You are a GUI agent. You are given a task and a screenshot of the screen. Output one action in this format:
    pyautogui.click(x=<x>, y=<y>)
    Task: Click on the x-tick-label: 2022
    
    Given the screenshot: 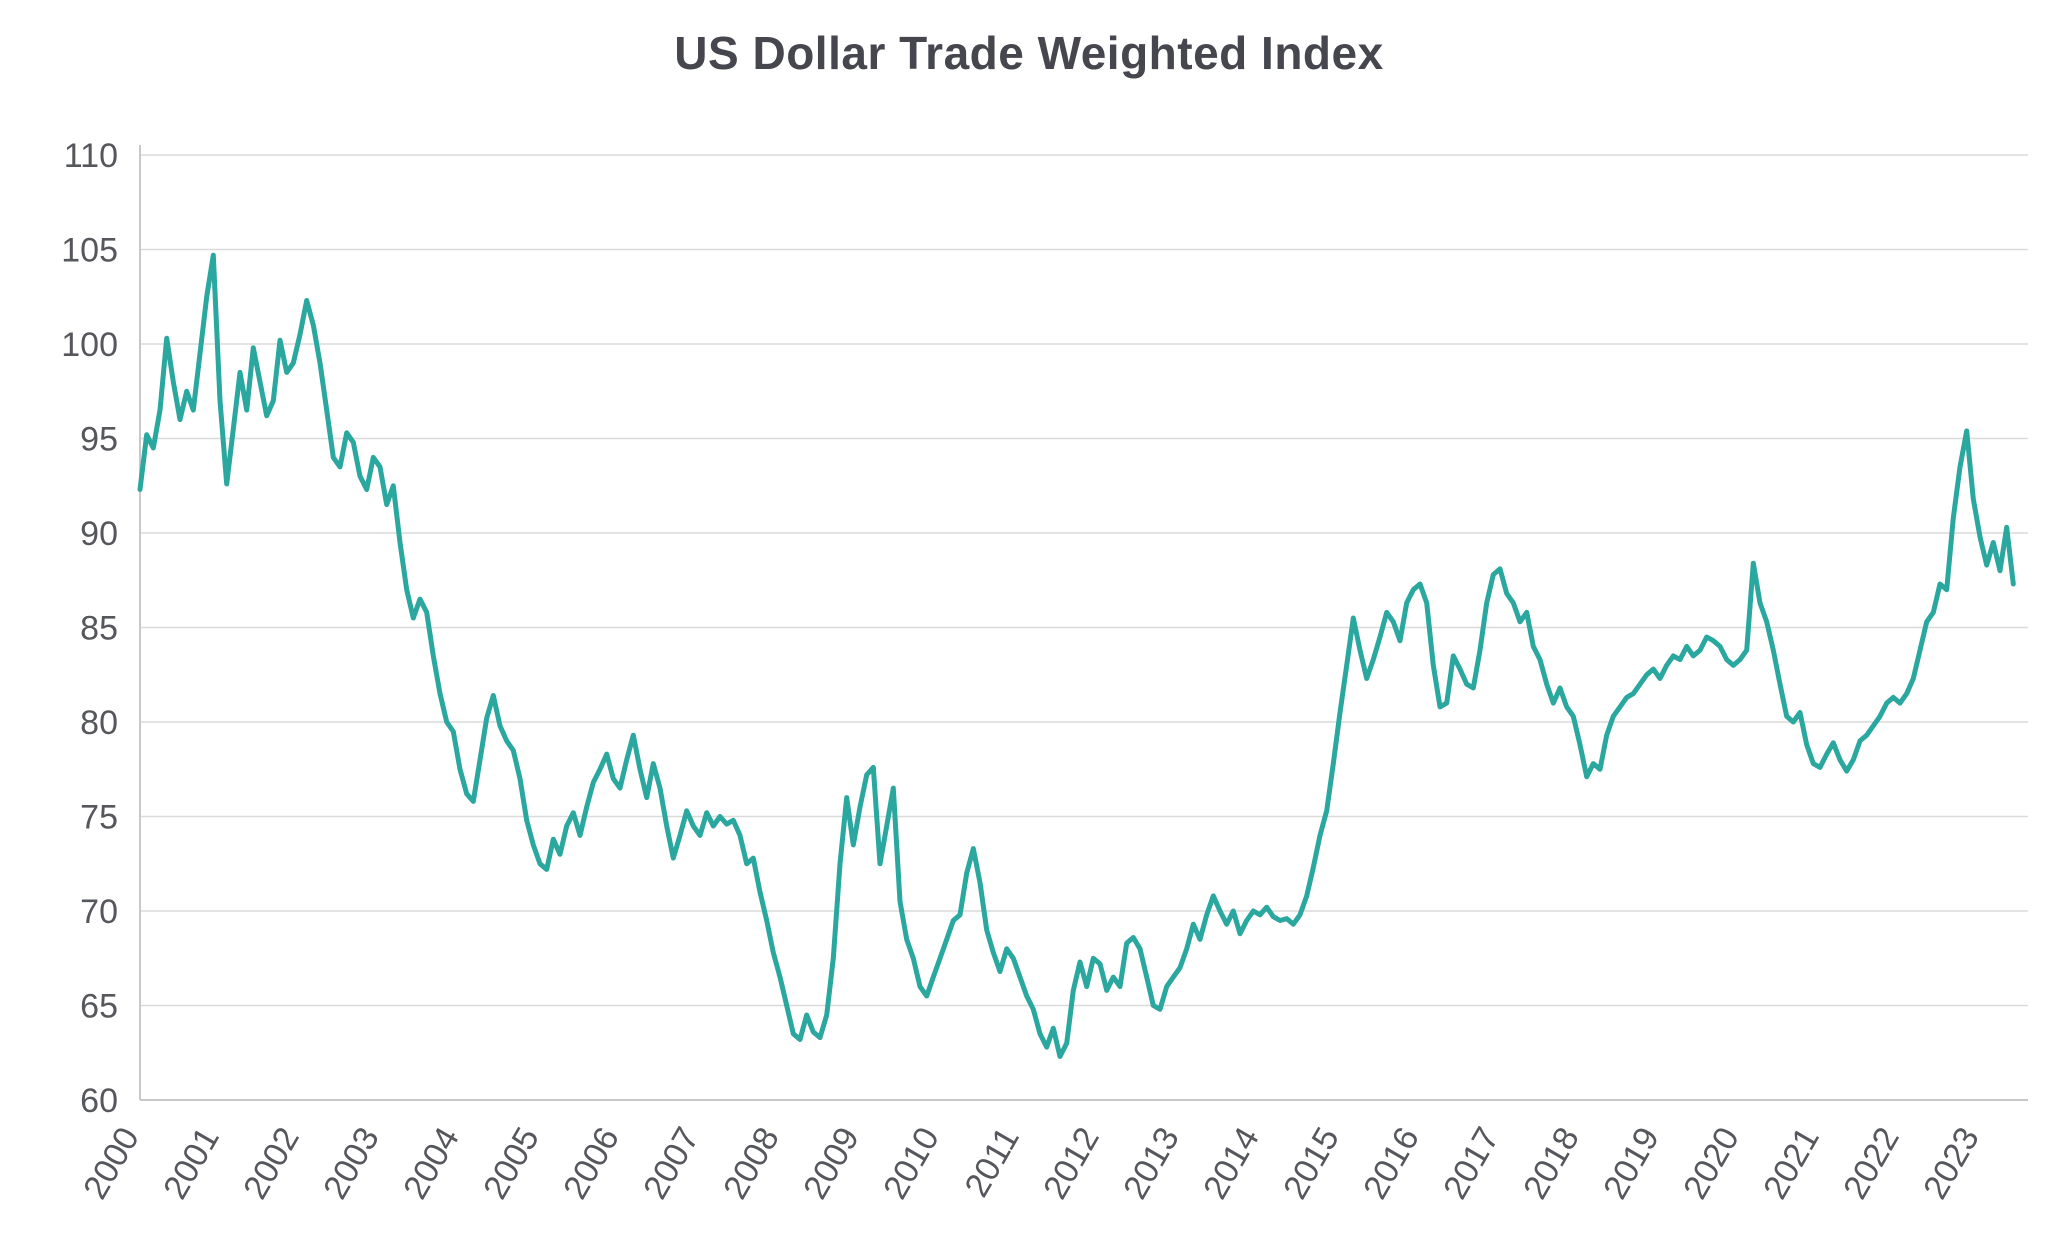 What is the action you would take?
    pyautogui.click(x=1871, y=1163)
    